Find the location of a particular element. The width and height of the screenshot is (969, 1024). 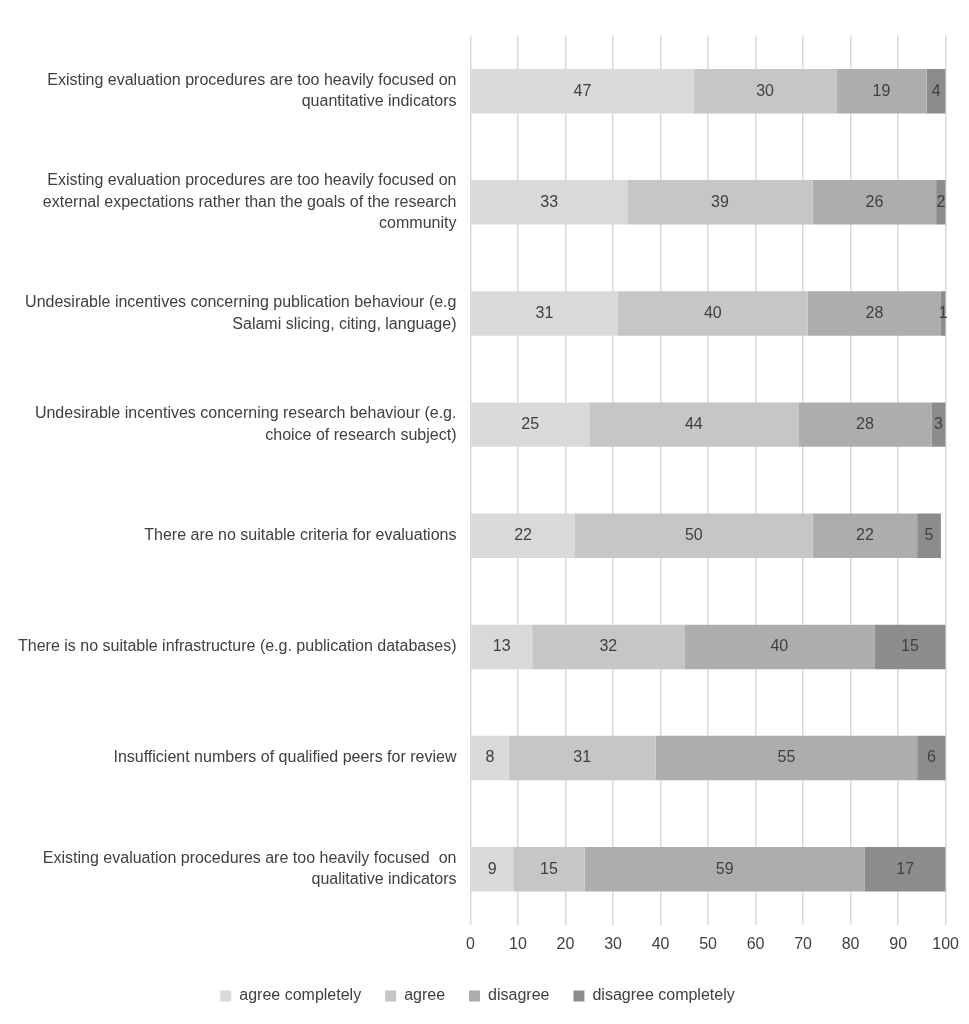

y-tick-label: There are no suitable criteria for evaluations is located at coordinates (300, 535).